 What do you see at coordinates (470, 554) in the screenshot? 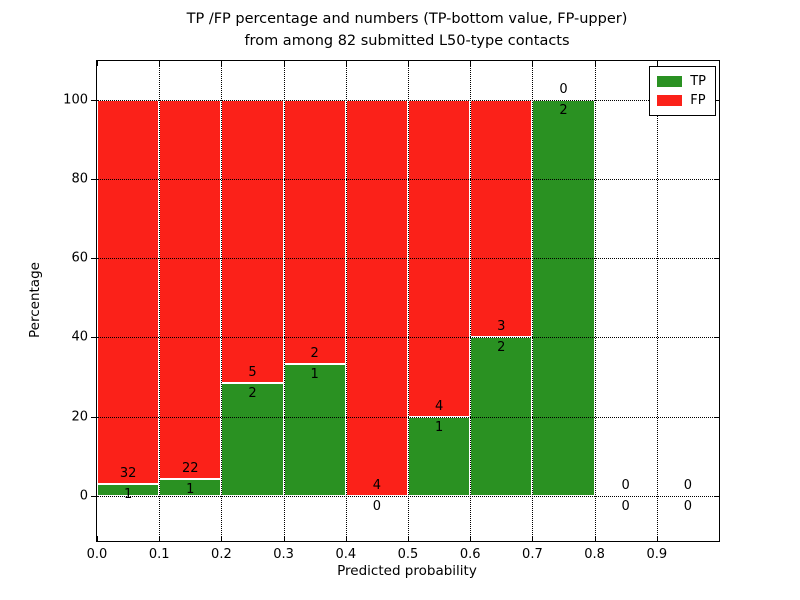
I see `x-tick-label: 0.6` at bounding box center [470, 554].